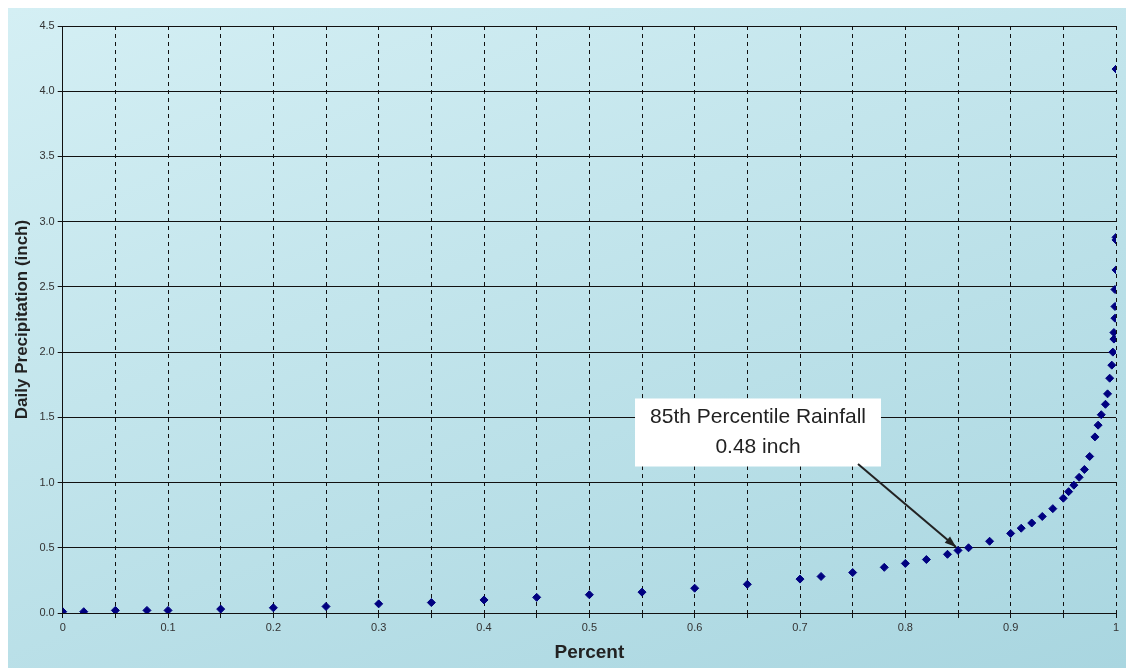 The height and width of the screenshot is (672, 1134). What do you see at coordinates (1011, 626) in the screenshot?
I see `x-tick-label: 0.9` at bounding box center [1011, 626].